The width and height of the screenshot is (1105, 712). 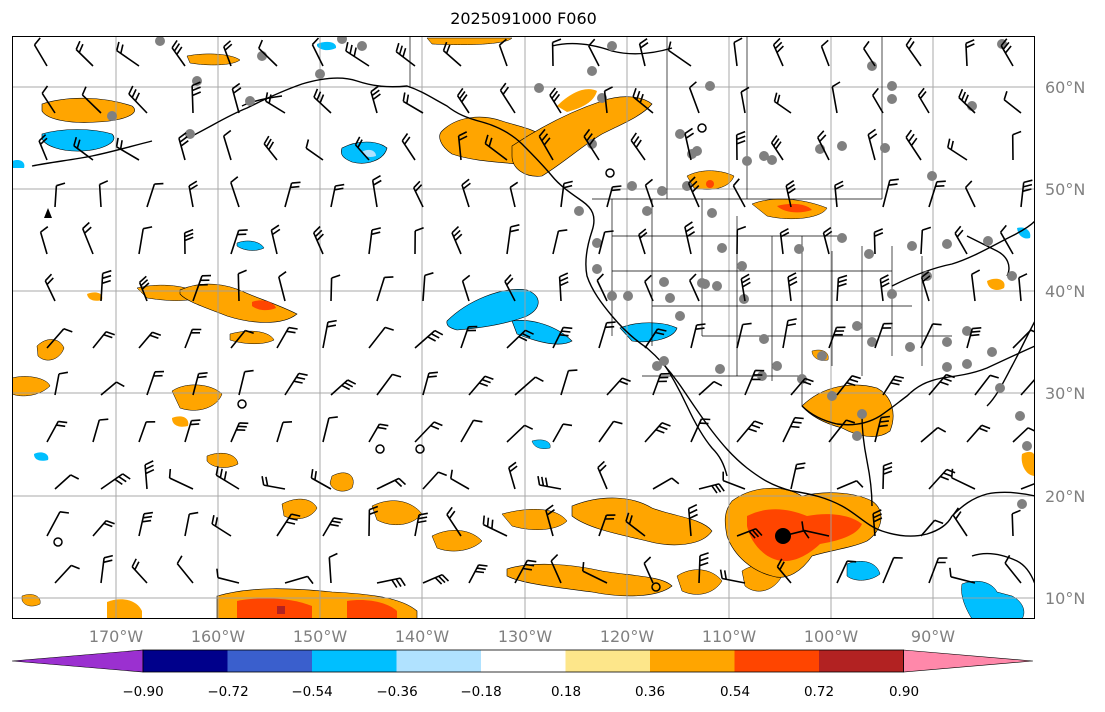 I want to click on lat-label: 60°N, so click(x=1065, y=87).